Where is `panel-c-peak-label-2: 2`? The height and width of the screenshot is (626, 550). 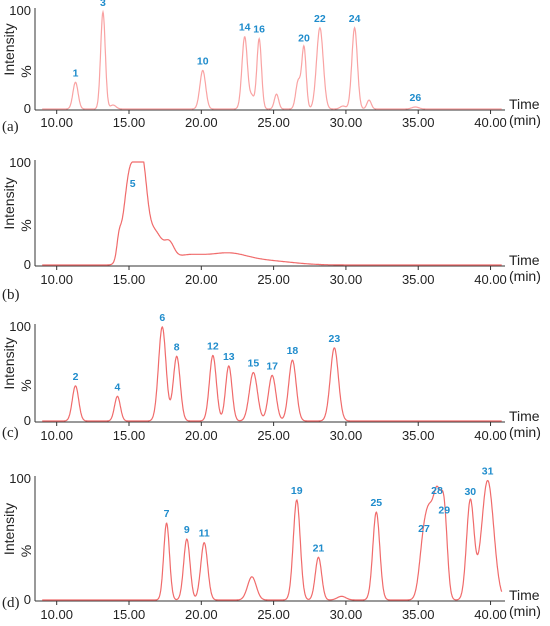 panel-c-peak-label-2: 2 is located at coordinates (76, 377).